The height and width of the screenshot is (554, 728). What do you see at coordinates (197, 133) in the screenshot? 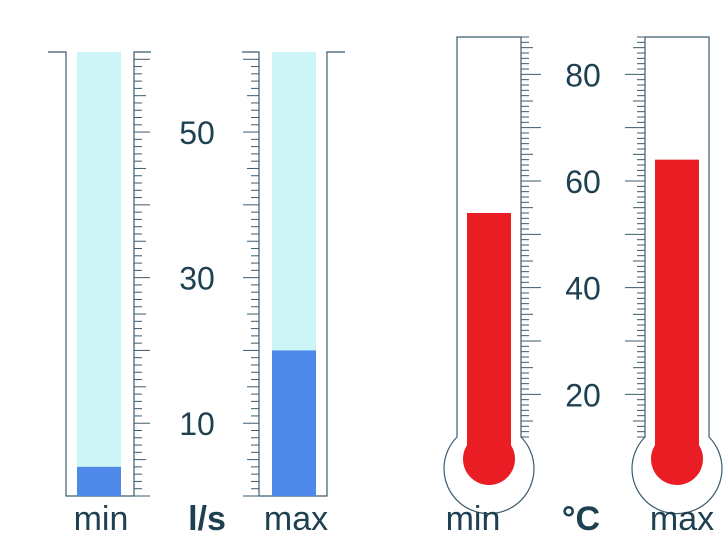
I see `flow-tick-label: 50` at bounding box center [197, 133].